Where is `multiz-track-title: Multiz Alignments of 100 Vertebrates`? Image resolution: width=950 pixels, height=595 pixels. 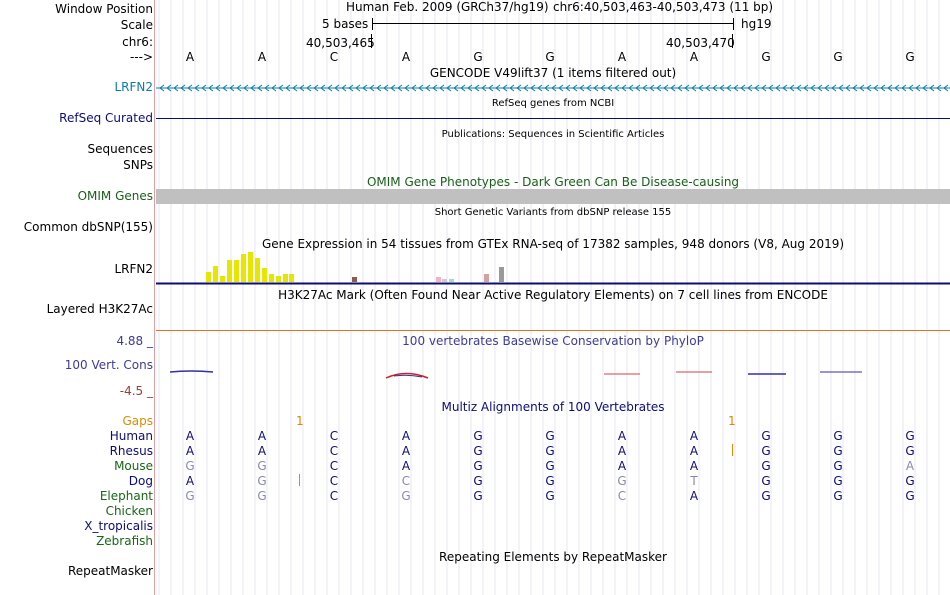 multiz-track-title: Multiz Alignments of 100 Vertebrates is located at coordinates (553, 407).